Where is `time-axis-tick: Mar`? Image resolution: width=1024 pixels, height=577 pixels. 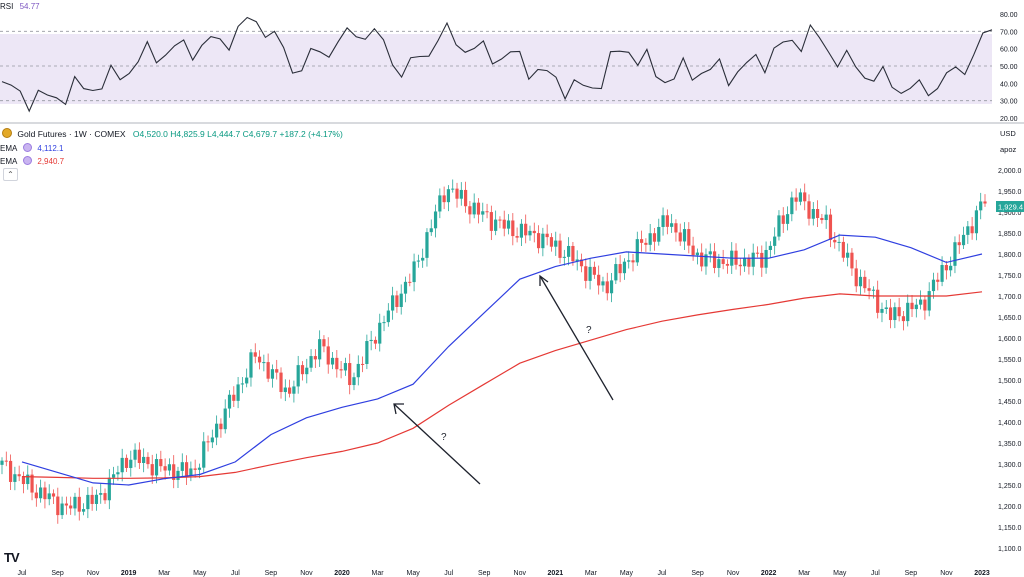
time-axis-tick: Mar is located at coordinates (804, 573).